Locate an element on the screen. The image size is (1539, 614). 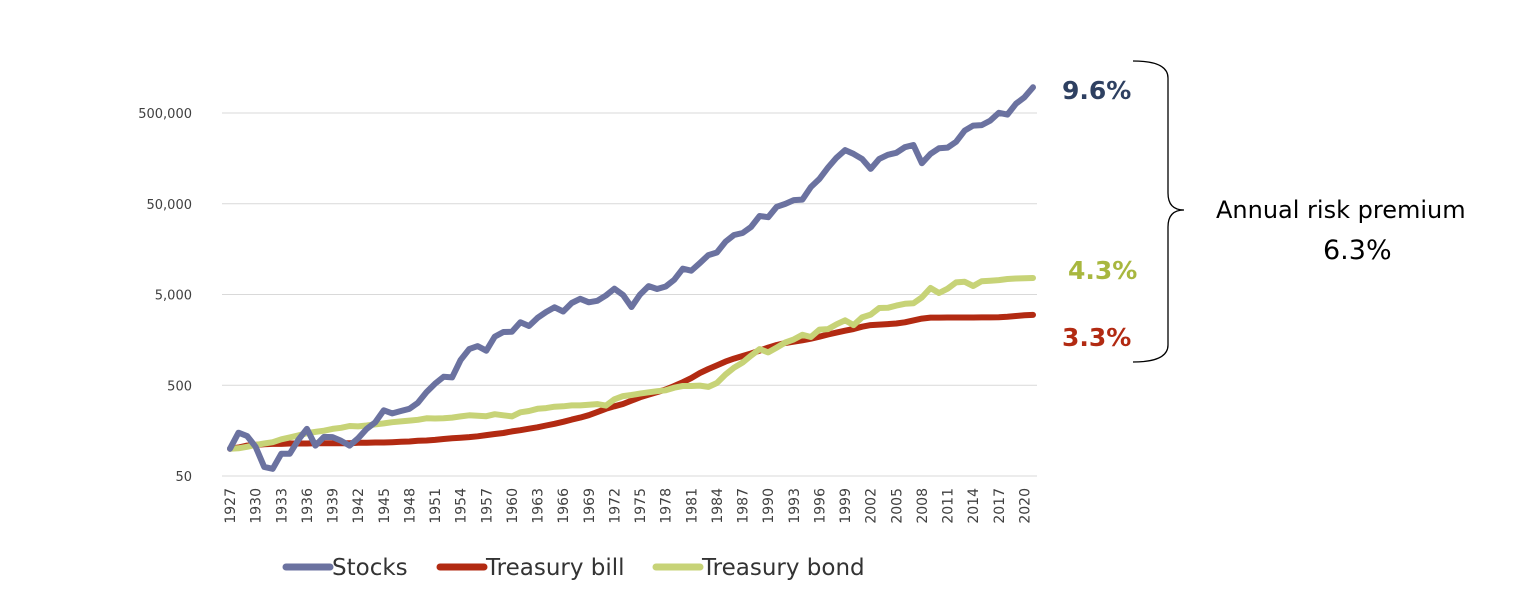
x-tick-label: 1993 is located at coordinates (795, 506).